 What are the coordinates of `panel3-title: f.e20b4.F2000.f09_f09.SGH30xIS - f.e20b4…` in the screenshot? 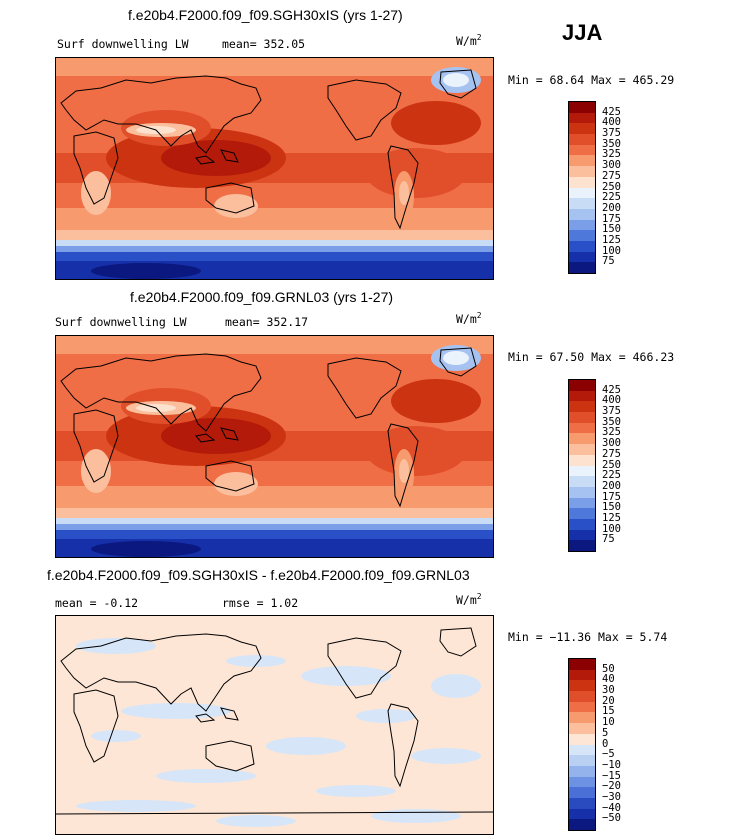 It's located at (258, 575).